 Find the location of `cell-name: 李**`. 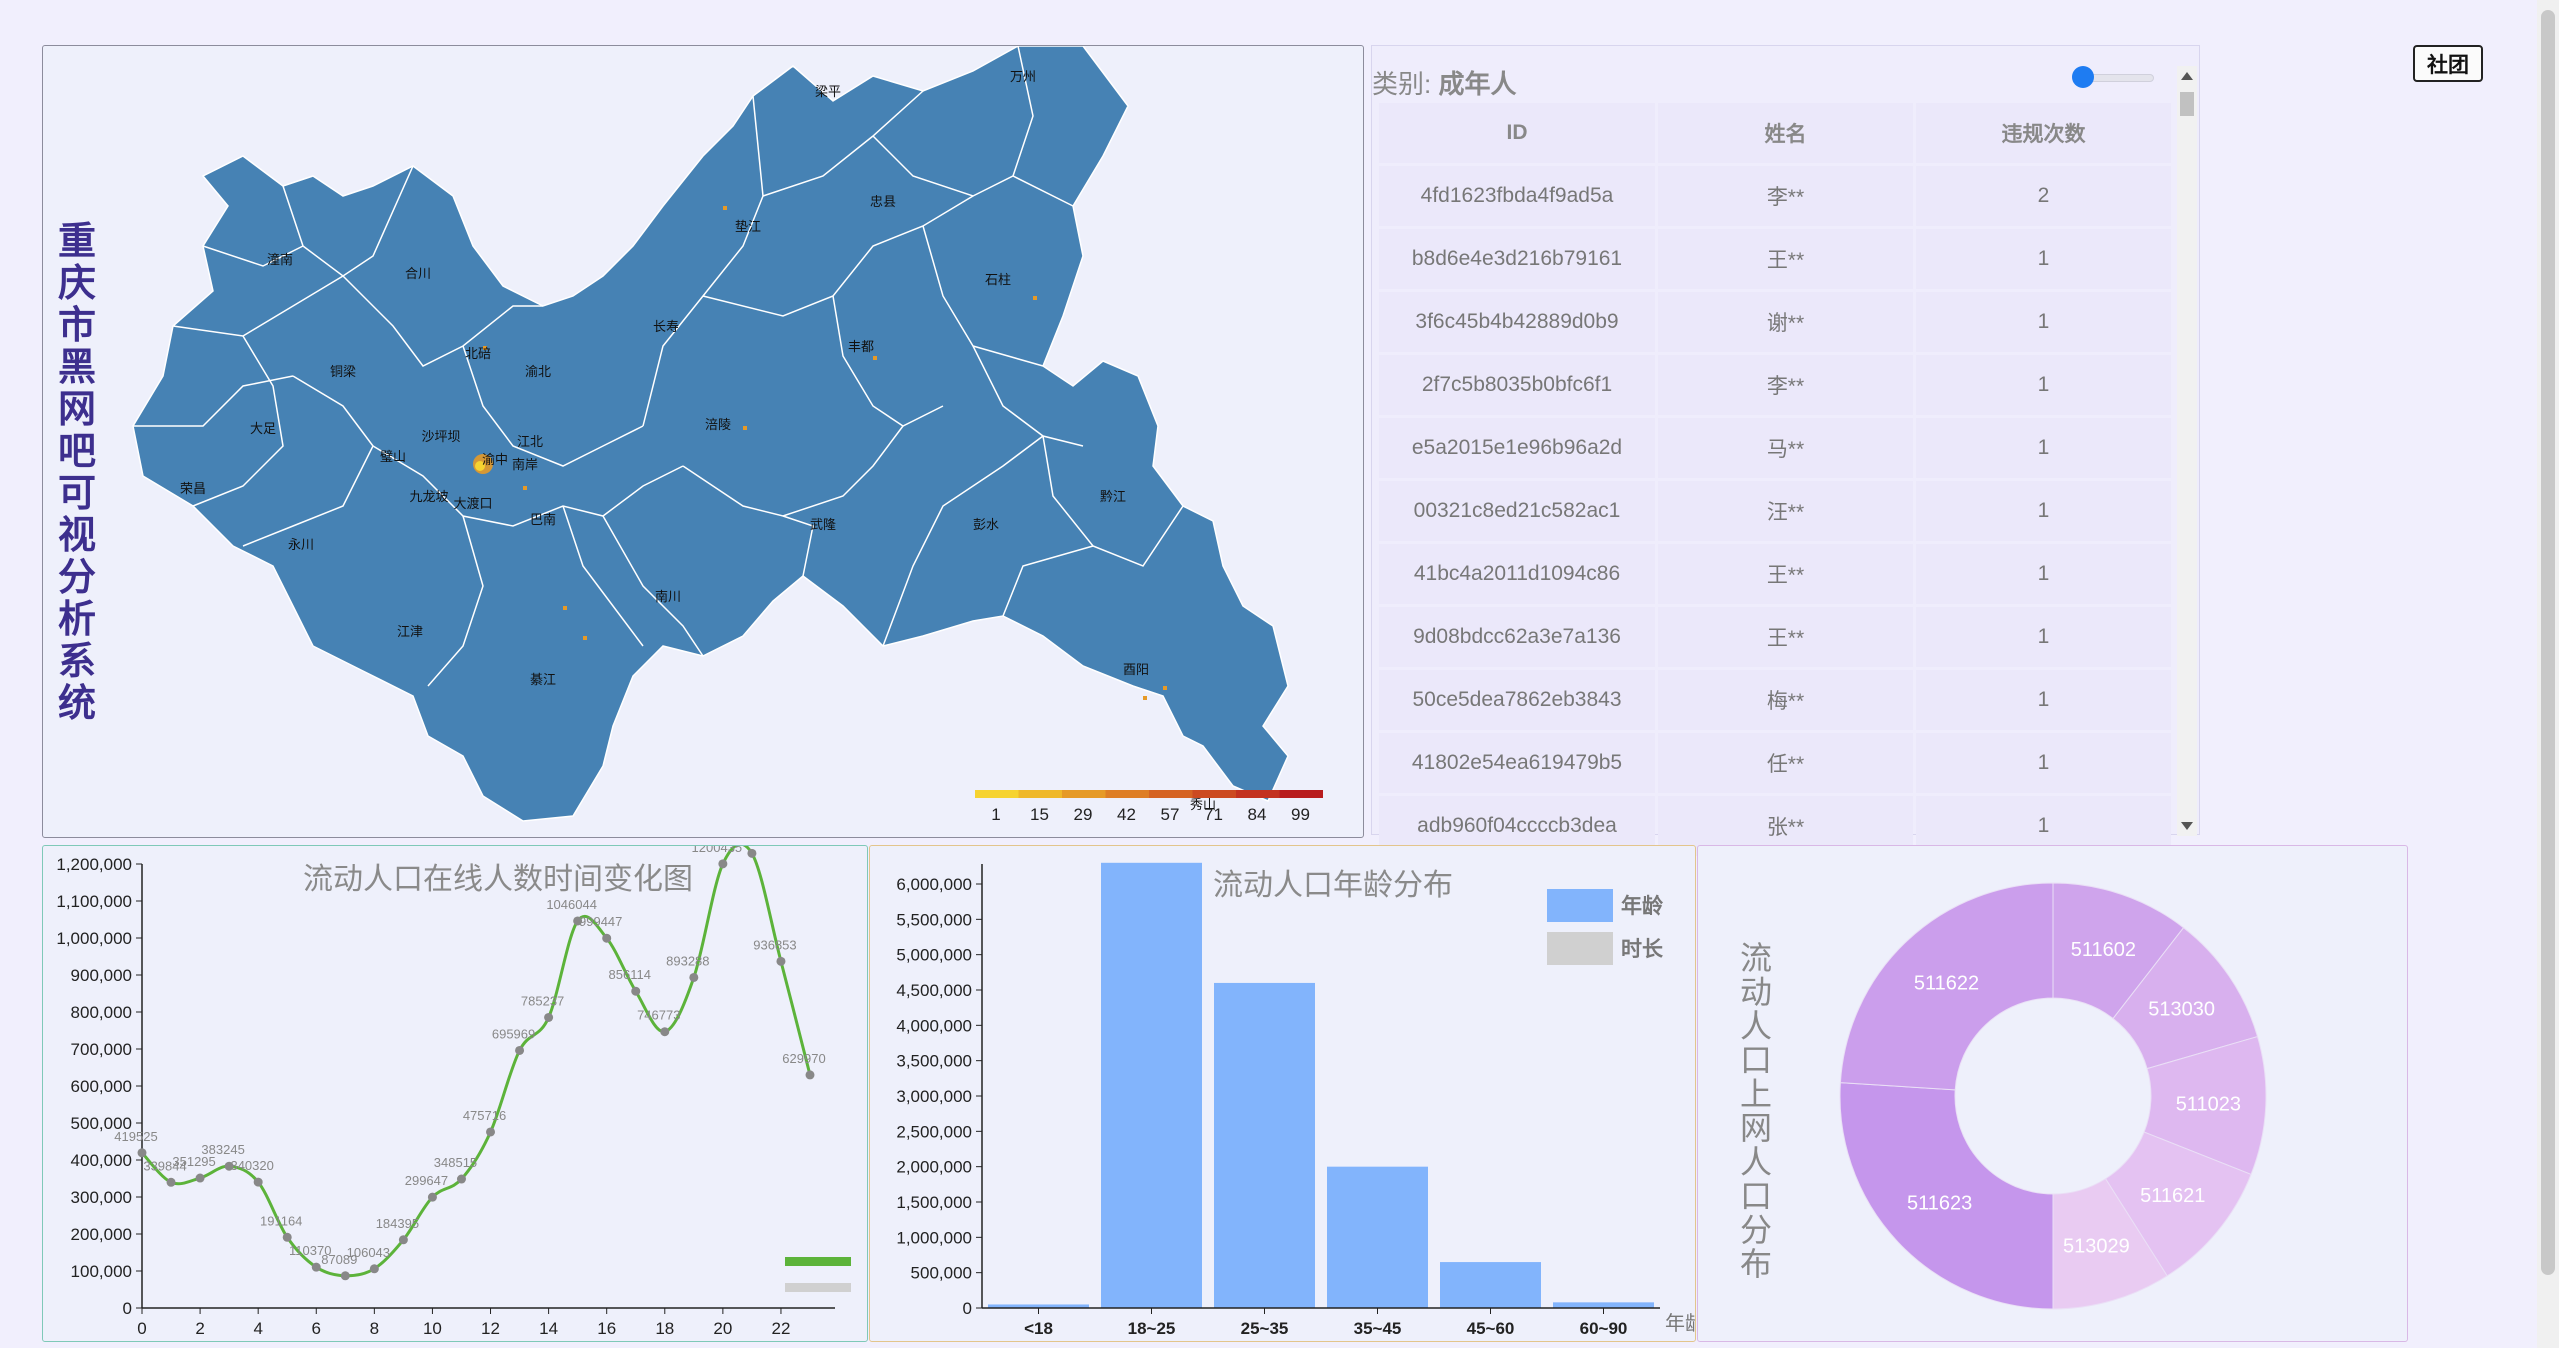

cell-name: 李** is located at coordinates (1785, 196).